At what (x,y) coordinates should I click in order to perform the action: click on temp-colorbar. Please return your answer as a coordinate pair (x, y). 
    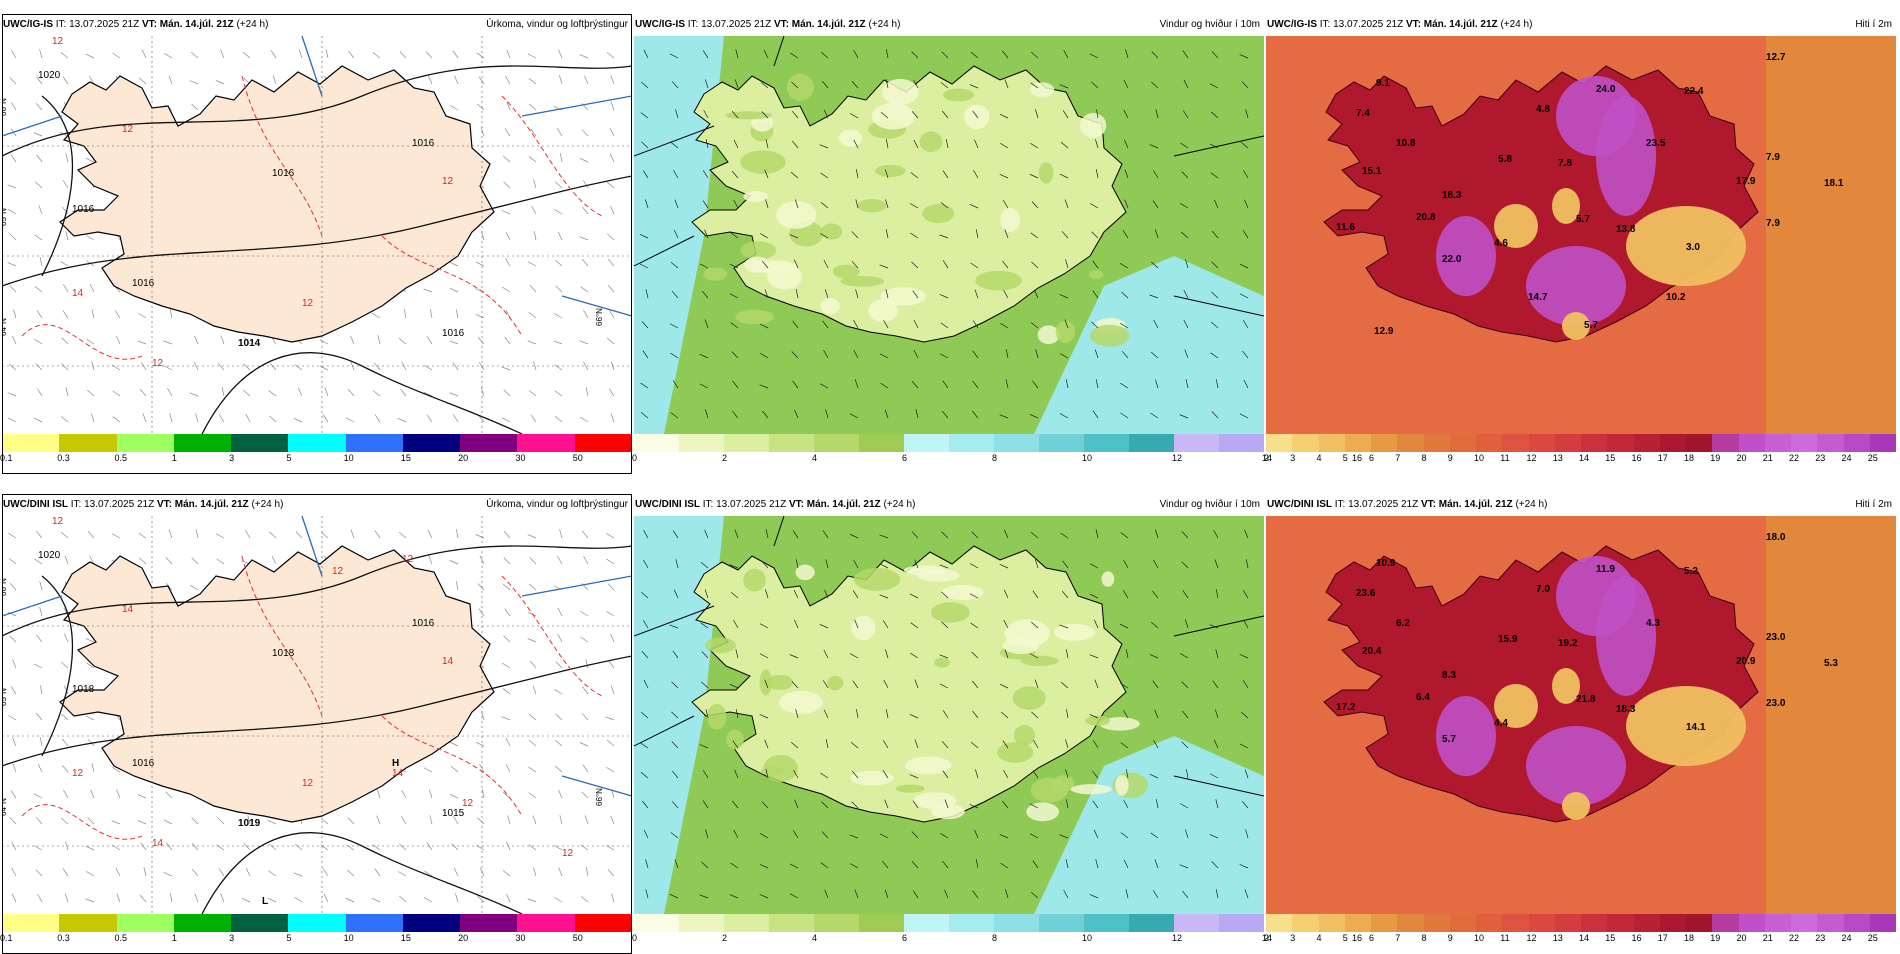
    Looking at the image, I should click on (1581, 923).